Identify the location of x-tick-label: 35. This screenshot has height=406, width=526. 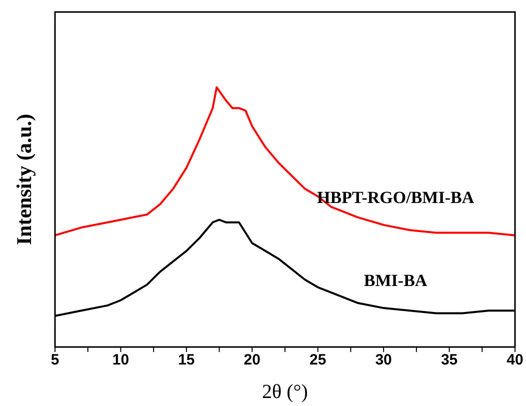
(449, 360).